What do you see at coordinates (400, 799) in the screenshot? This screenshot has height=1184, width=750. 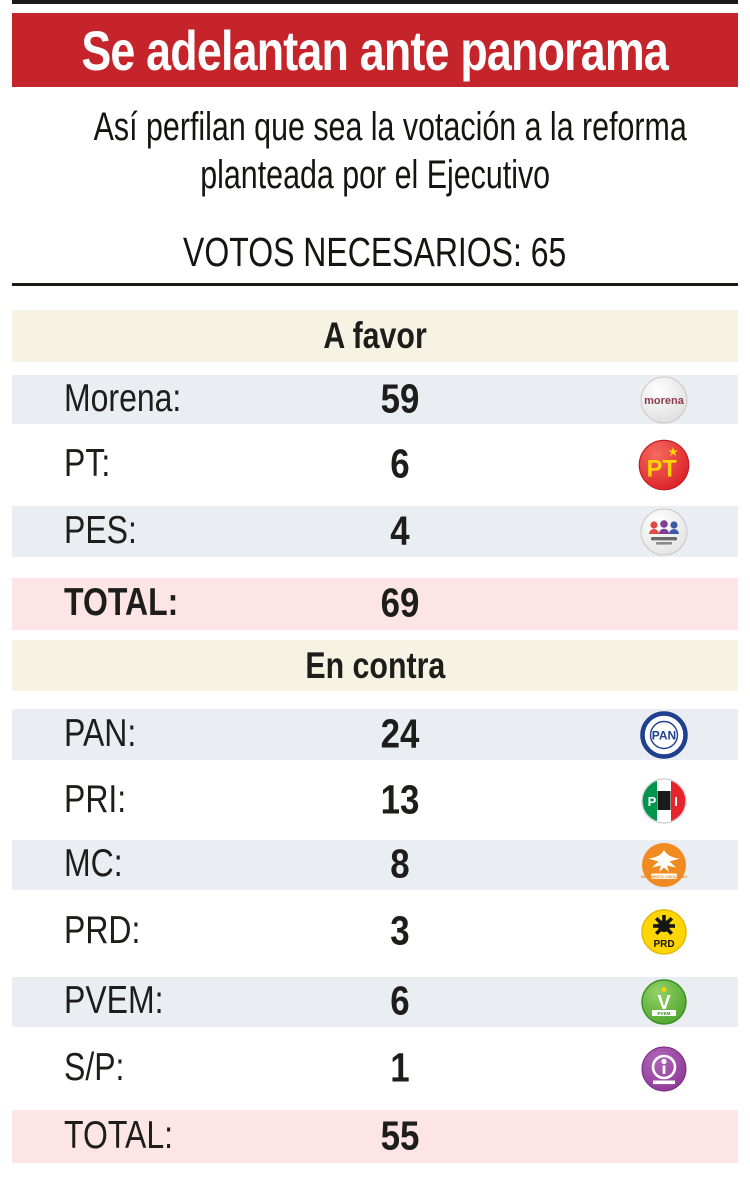 I see `party-votes: 13` at bounding box center [400, 799].